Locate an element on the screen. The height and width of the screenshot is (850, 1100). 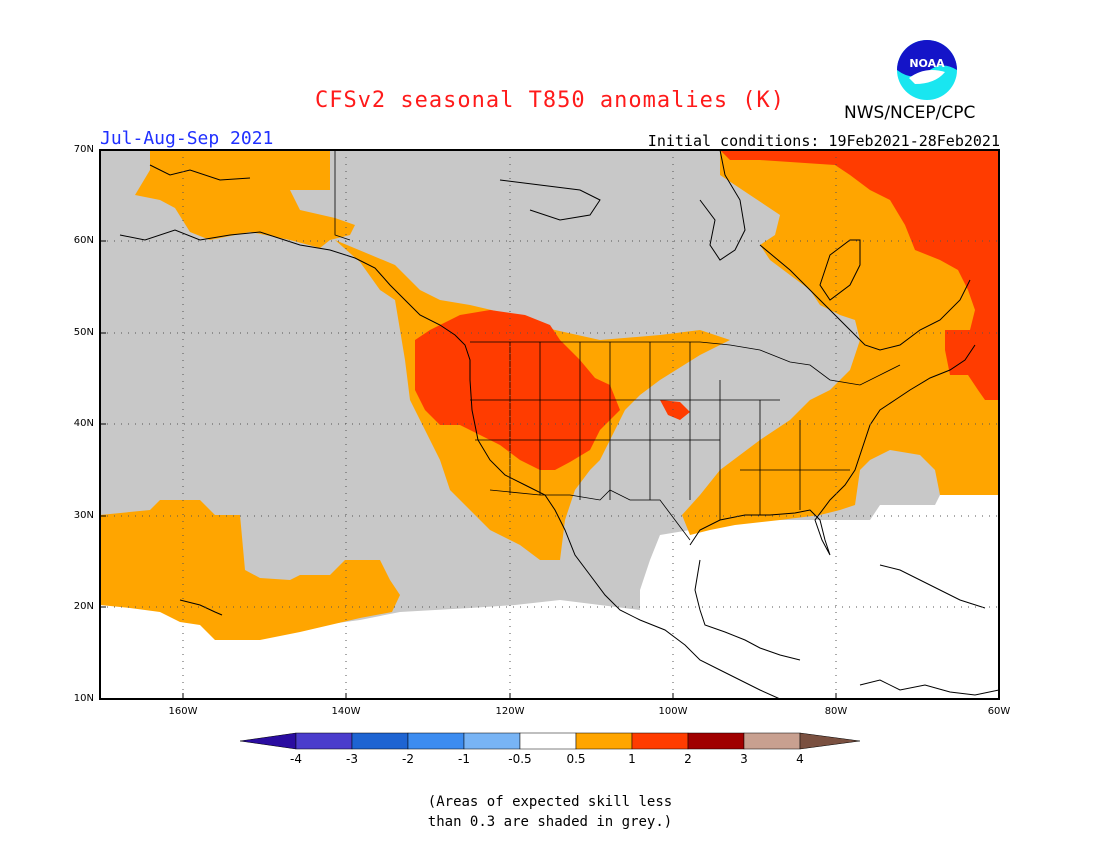
lat-label-50n: 50N is located at coordinates (83, 332).